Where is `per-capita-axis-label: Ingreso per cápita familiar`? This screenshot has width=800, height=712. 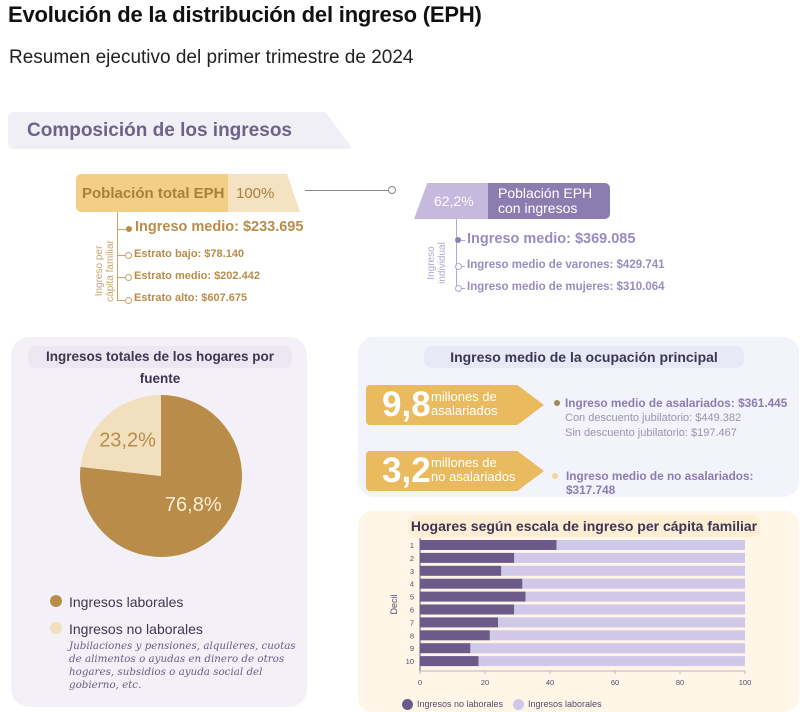
per-capita-axis-label: Ingreso per cápita familiar is located at coordinates (105, 271).